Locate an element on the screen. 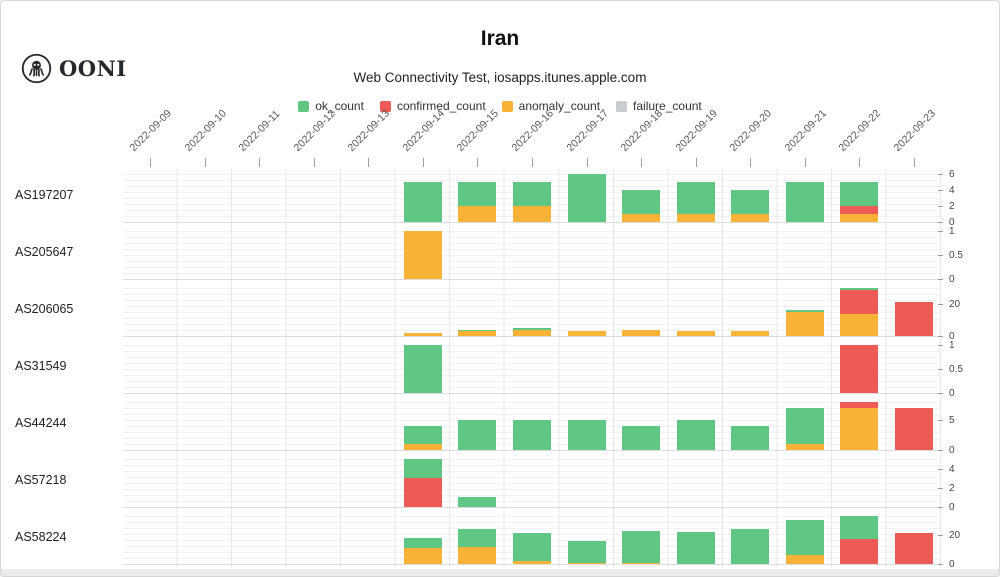 The height and width of the screenshot is (577, 1000). y-axis-tick-label: 6 is located at coordinates (952, 174).